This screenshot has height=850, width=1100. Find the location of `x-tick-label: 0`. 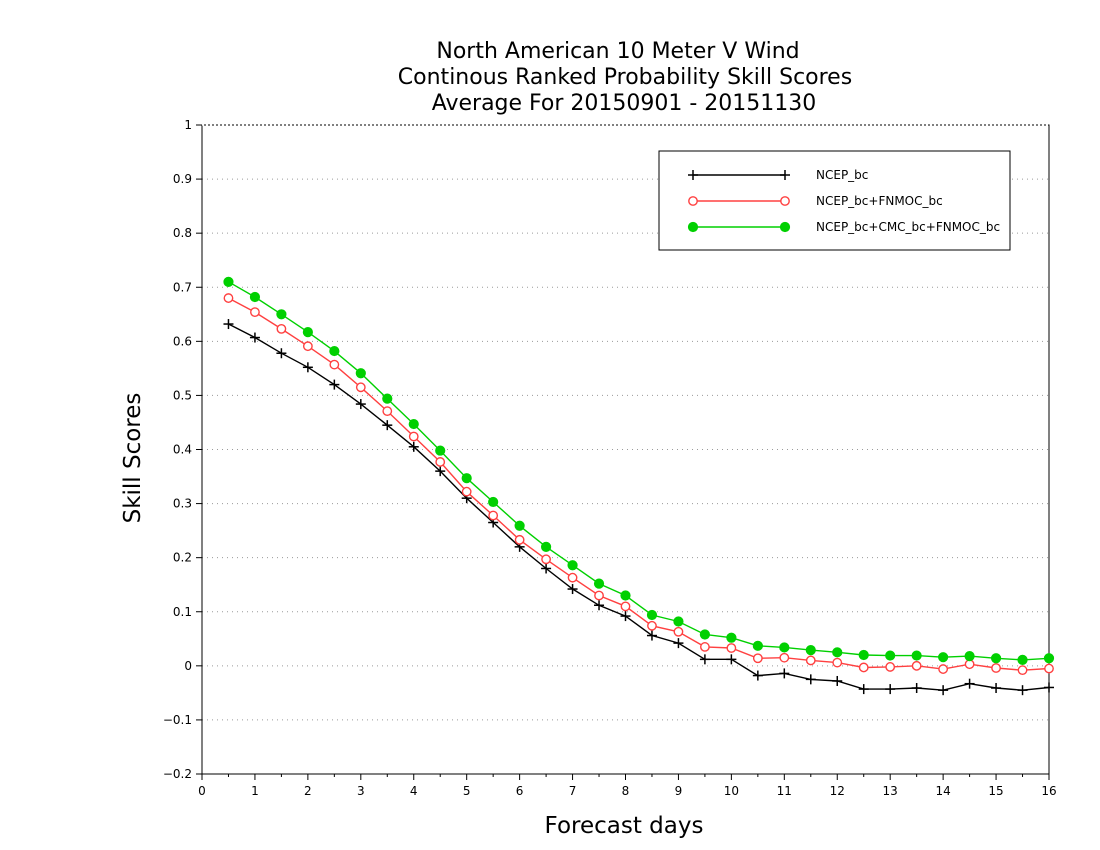

x-tick-label: 0 is located at coordinates (202, 791).